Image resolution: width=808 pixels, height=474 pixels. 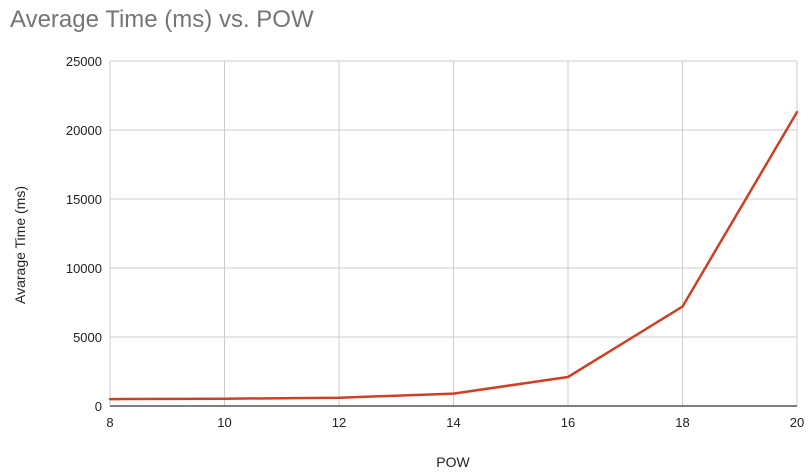 I want to click on x-tick-label: 18, so click(x=682, y=422).